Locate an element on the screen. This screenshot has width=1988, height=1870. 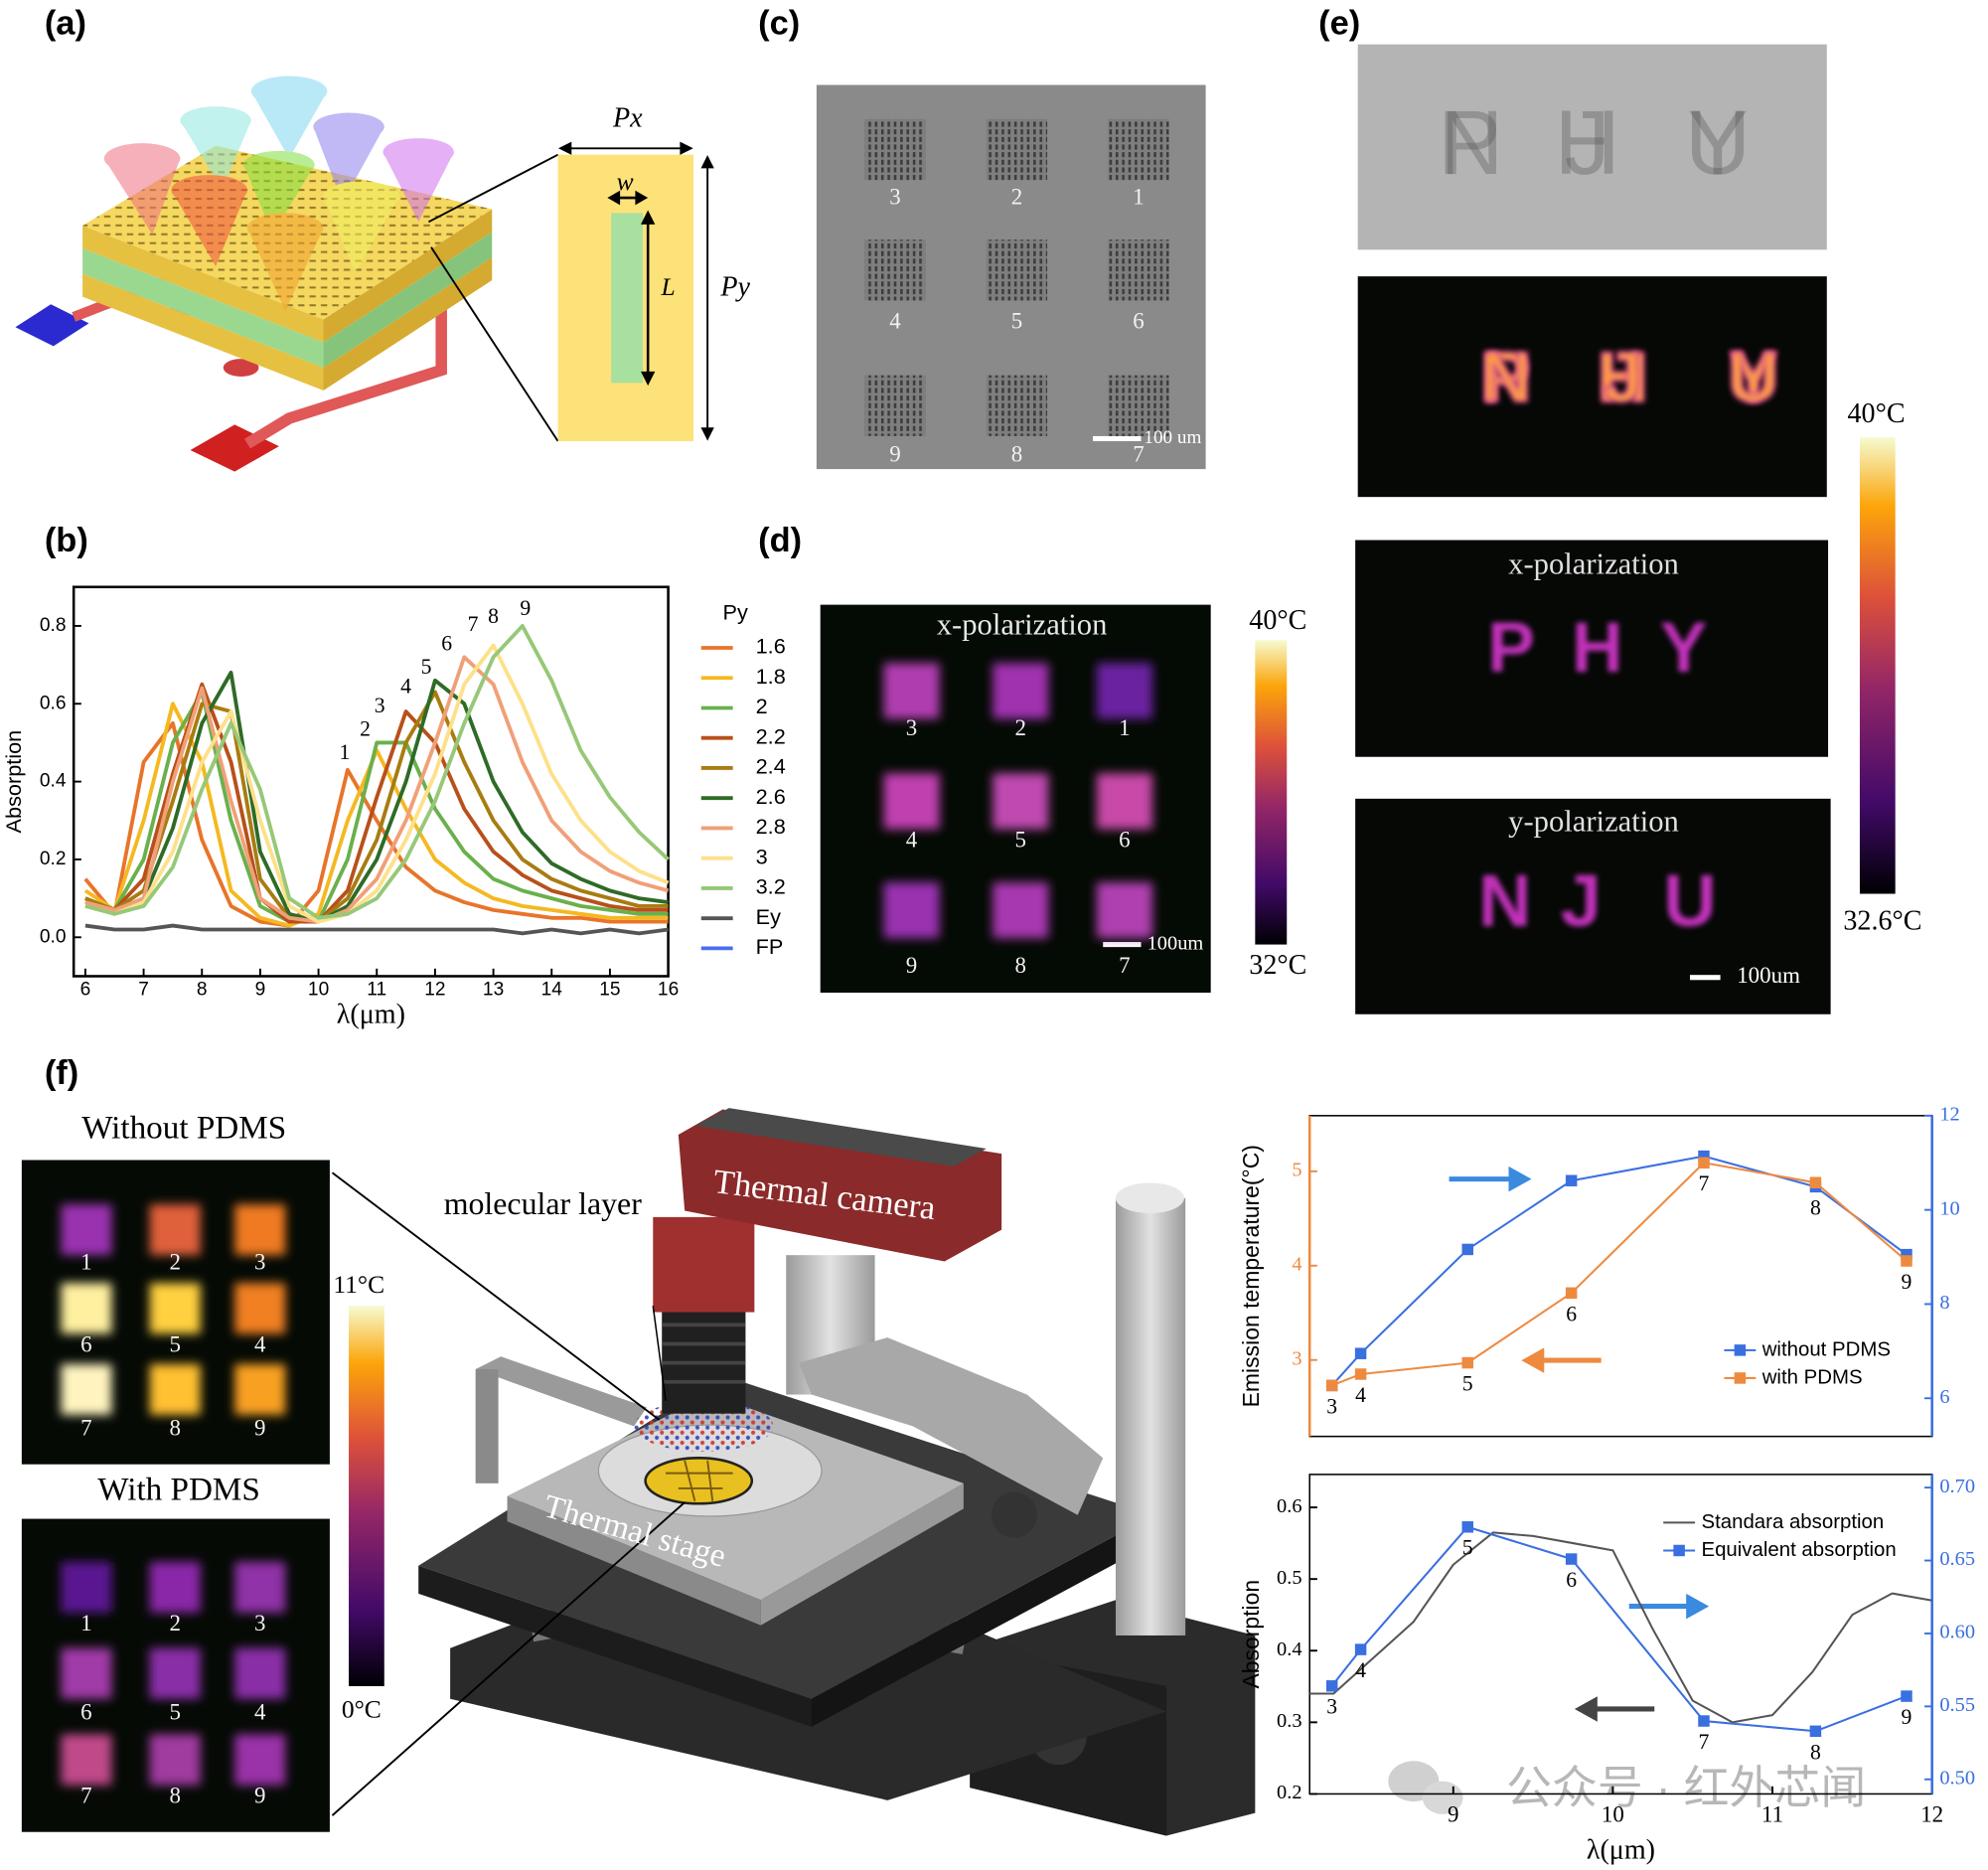
spot-number: 9 is located at coordinates (911, 965).